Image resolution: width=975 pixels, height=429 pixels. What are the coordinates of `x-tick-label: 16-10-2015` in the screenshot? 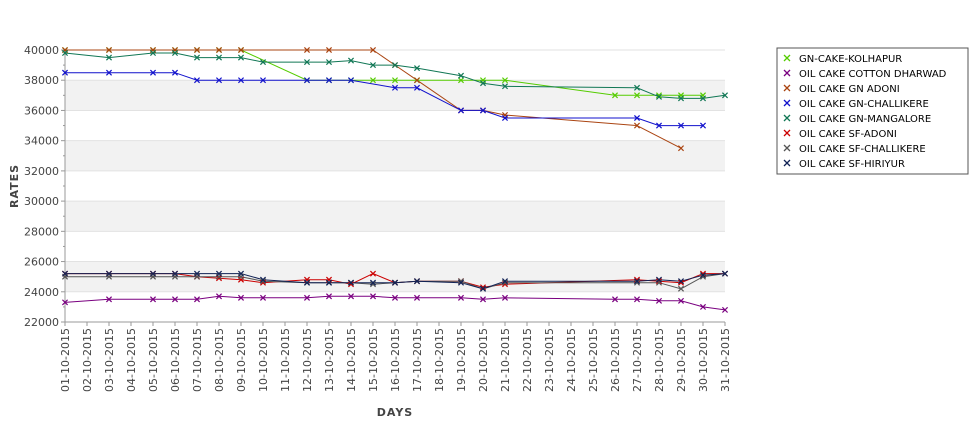 It's located at (395, 360).